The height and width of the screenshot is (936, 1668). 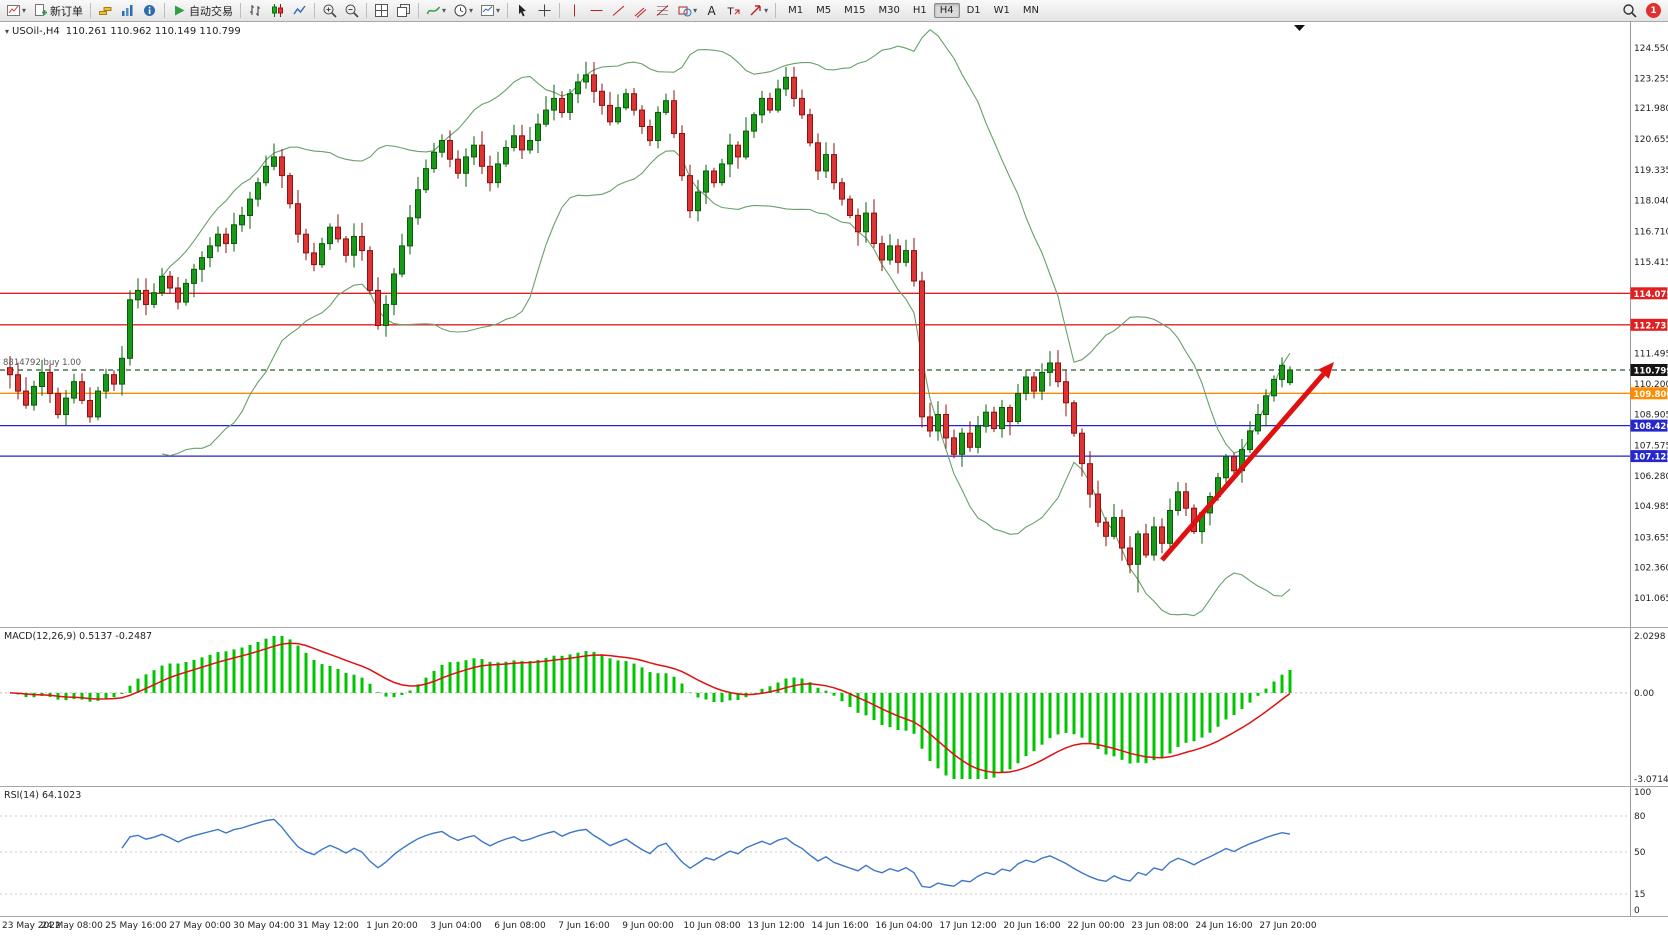 I want to click on macd-signal-line, so click(x=650, y=708).